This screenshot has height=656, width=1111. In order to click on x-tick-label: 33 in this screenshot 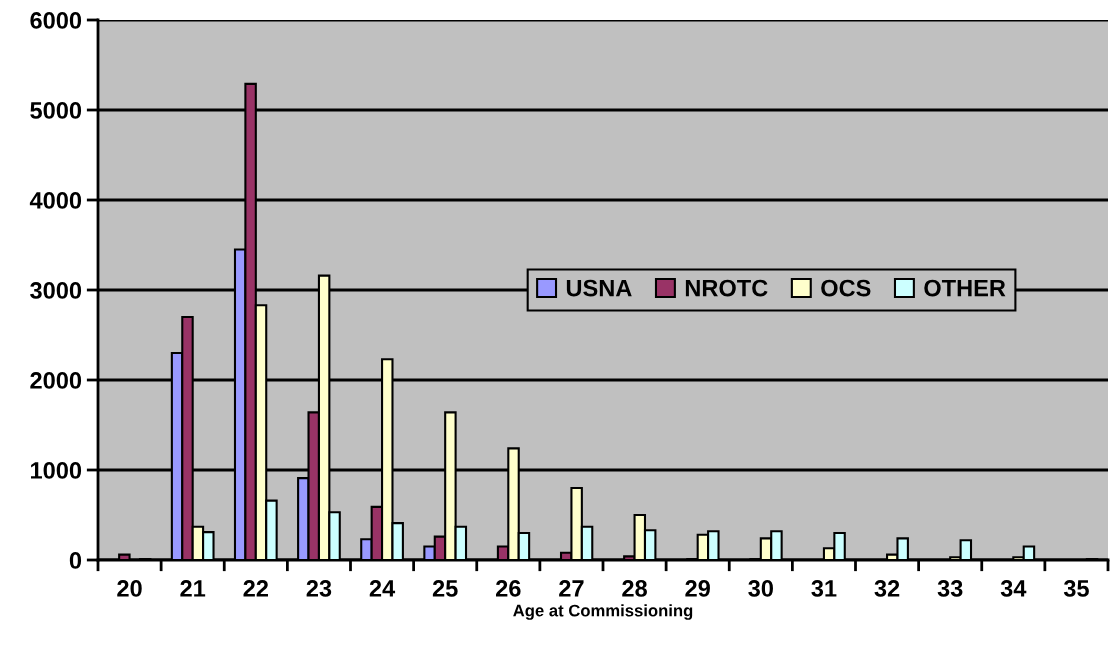, I will do `click(950, 588)`.